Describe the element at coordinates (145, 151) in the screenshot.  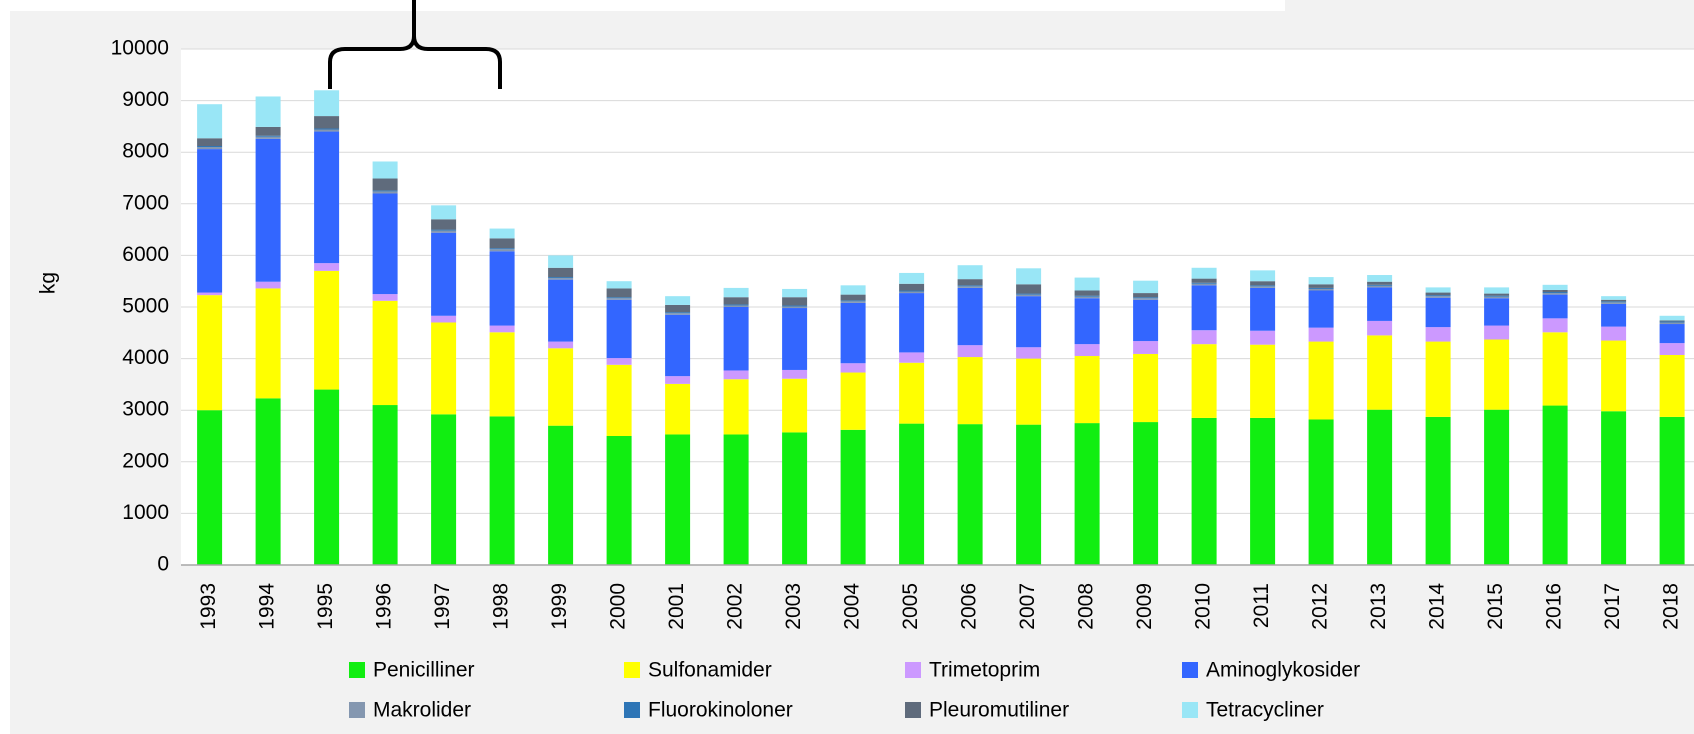
I see `y-tick-label: 8000` at that location.